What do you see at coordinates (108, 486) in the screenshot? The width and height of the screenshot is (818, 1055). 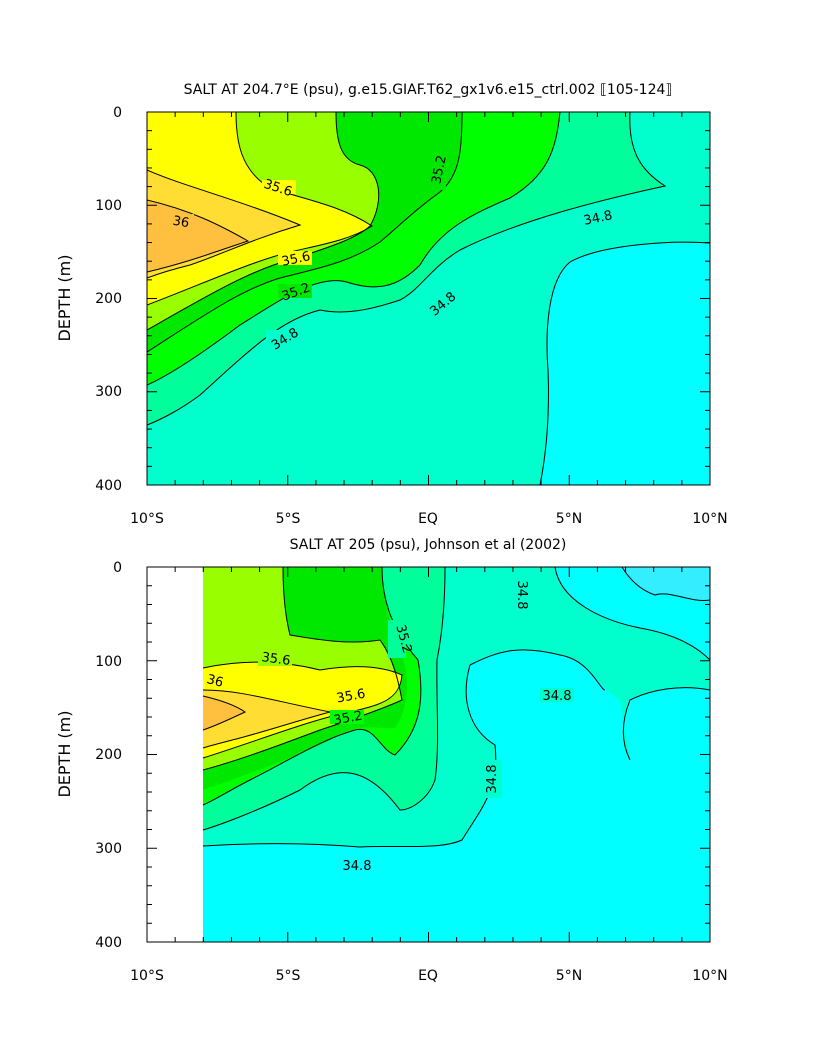 I see `top-ytick-400: 400` at bounding box center [108, 486].